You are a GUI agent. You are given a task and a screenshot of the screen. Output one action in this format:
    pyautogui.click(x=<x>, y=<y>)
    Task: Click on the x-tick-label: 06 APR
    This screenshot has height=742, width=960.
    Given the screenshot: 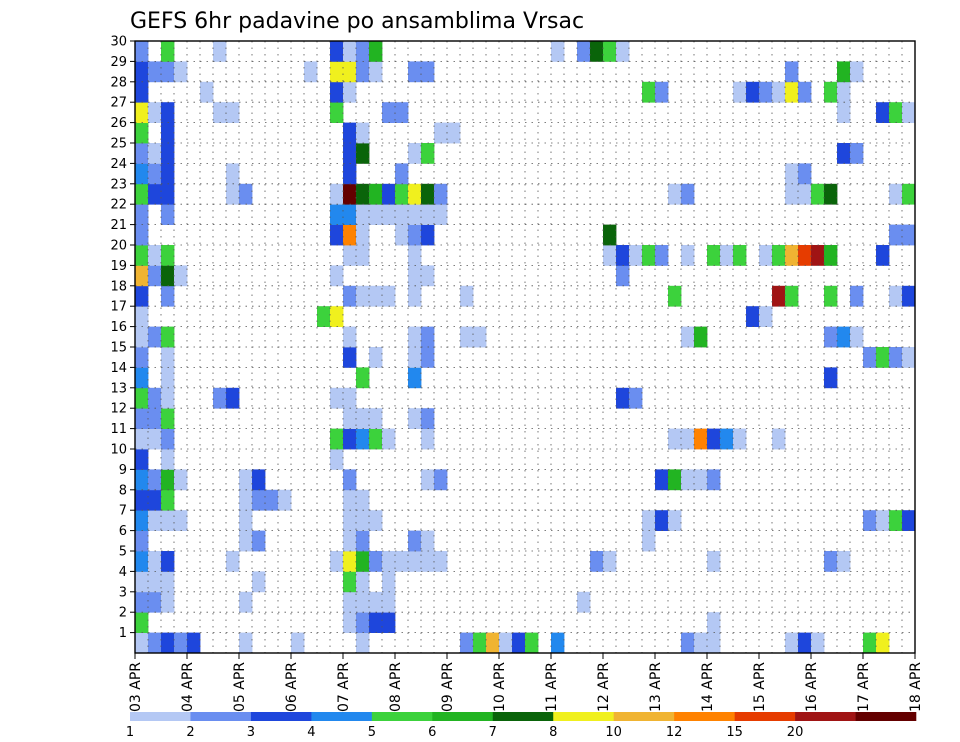 What is the action you would take?
    pyautogui.click(x=292, y=687)
    